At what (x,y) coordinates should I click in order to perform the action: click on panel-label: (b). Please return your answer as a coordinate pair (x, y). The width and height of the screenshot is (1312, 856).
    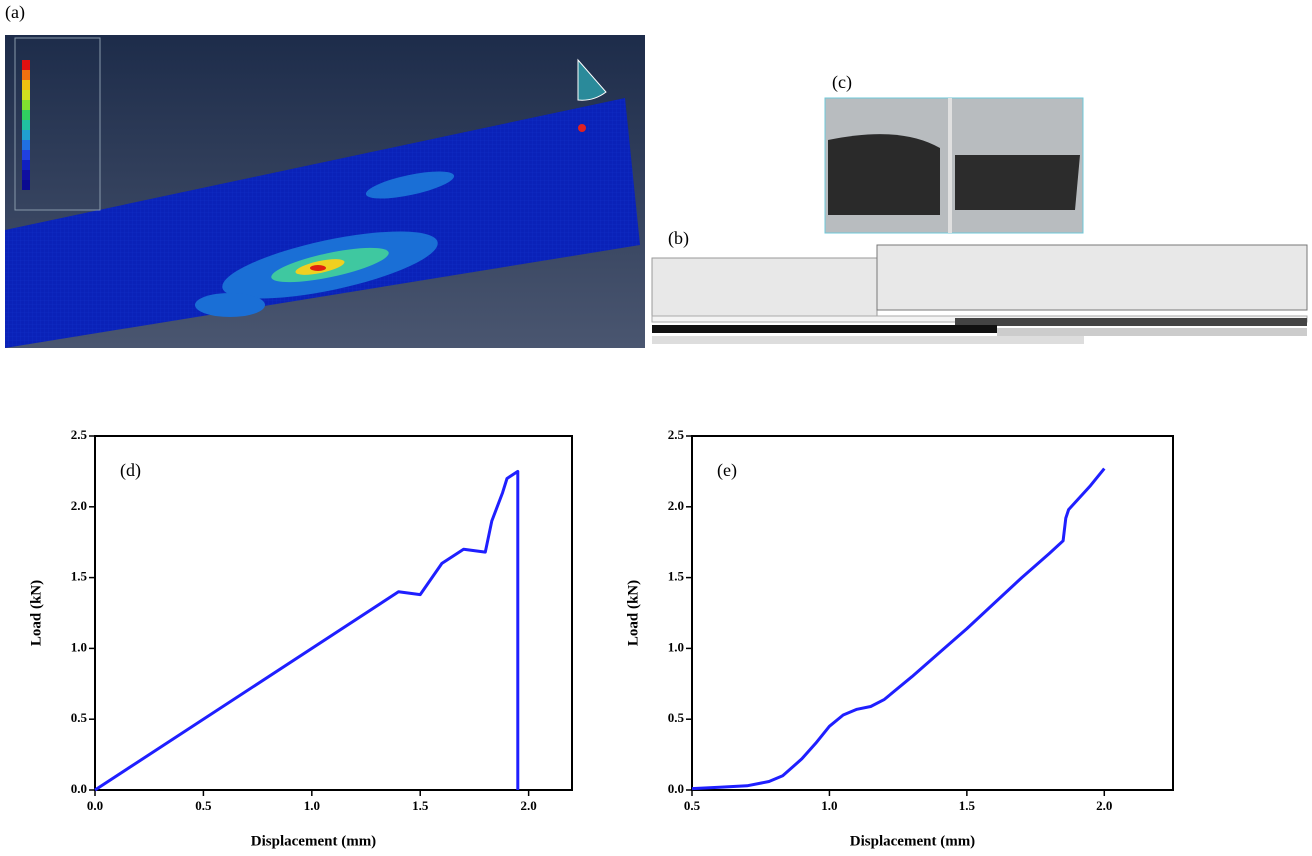
    Looking at the image, I should click on (678, 238).